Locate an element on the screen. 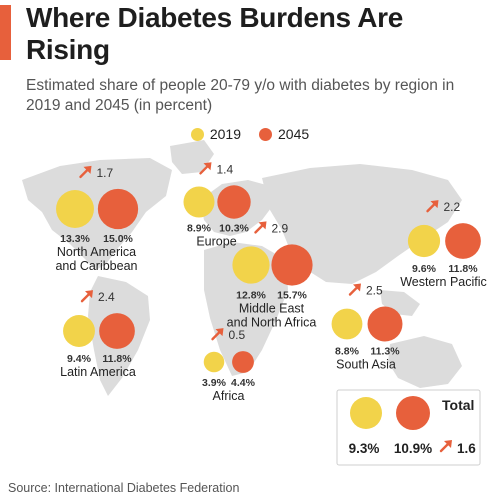  region-africa: 0.5 3.9% 4.4%Africa is located at coordinates (229, 365).